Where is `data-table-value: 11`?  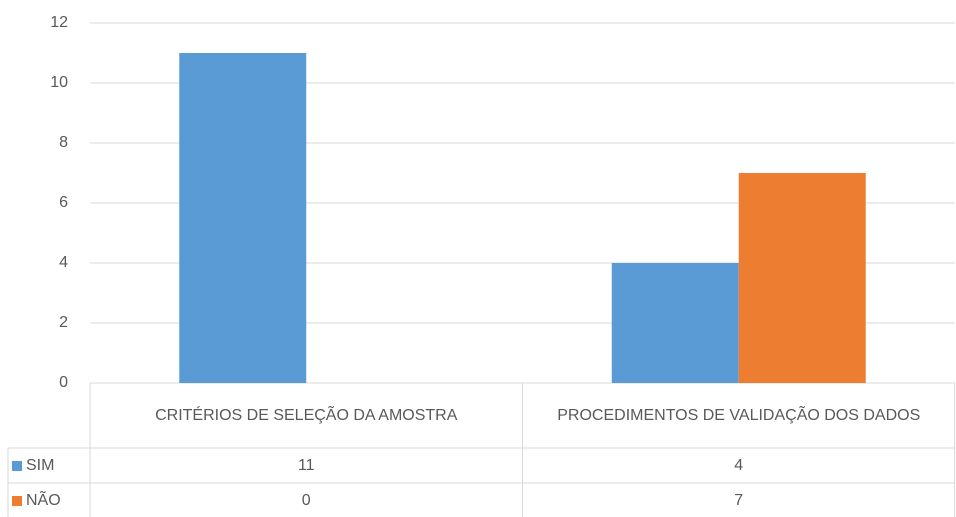 data-table-value: 11 is located at coordinates (306, 465).